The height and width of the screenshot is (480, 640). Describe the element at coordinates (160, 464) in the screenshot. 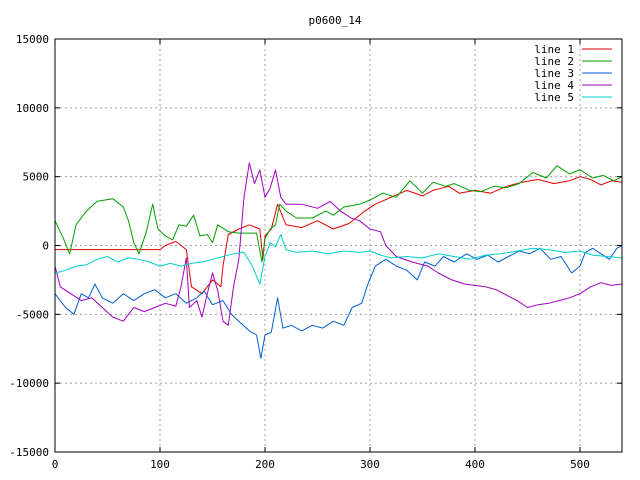

I see `x-tick-label: 100` at that location.